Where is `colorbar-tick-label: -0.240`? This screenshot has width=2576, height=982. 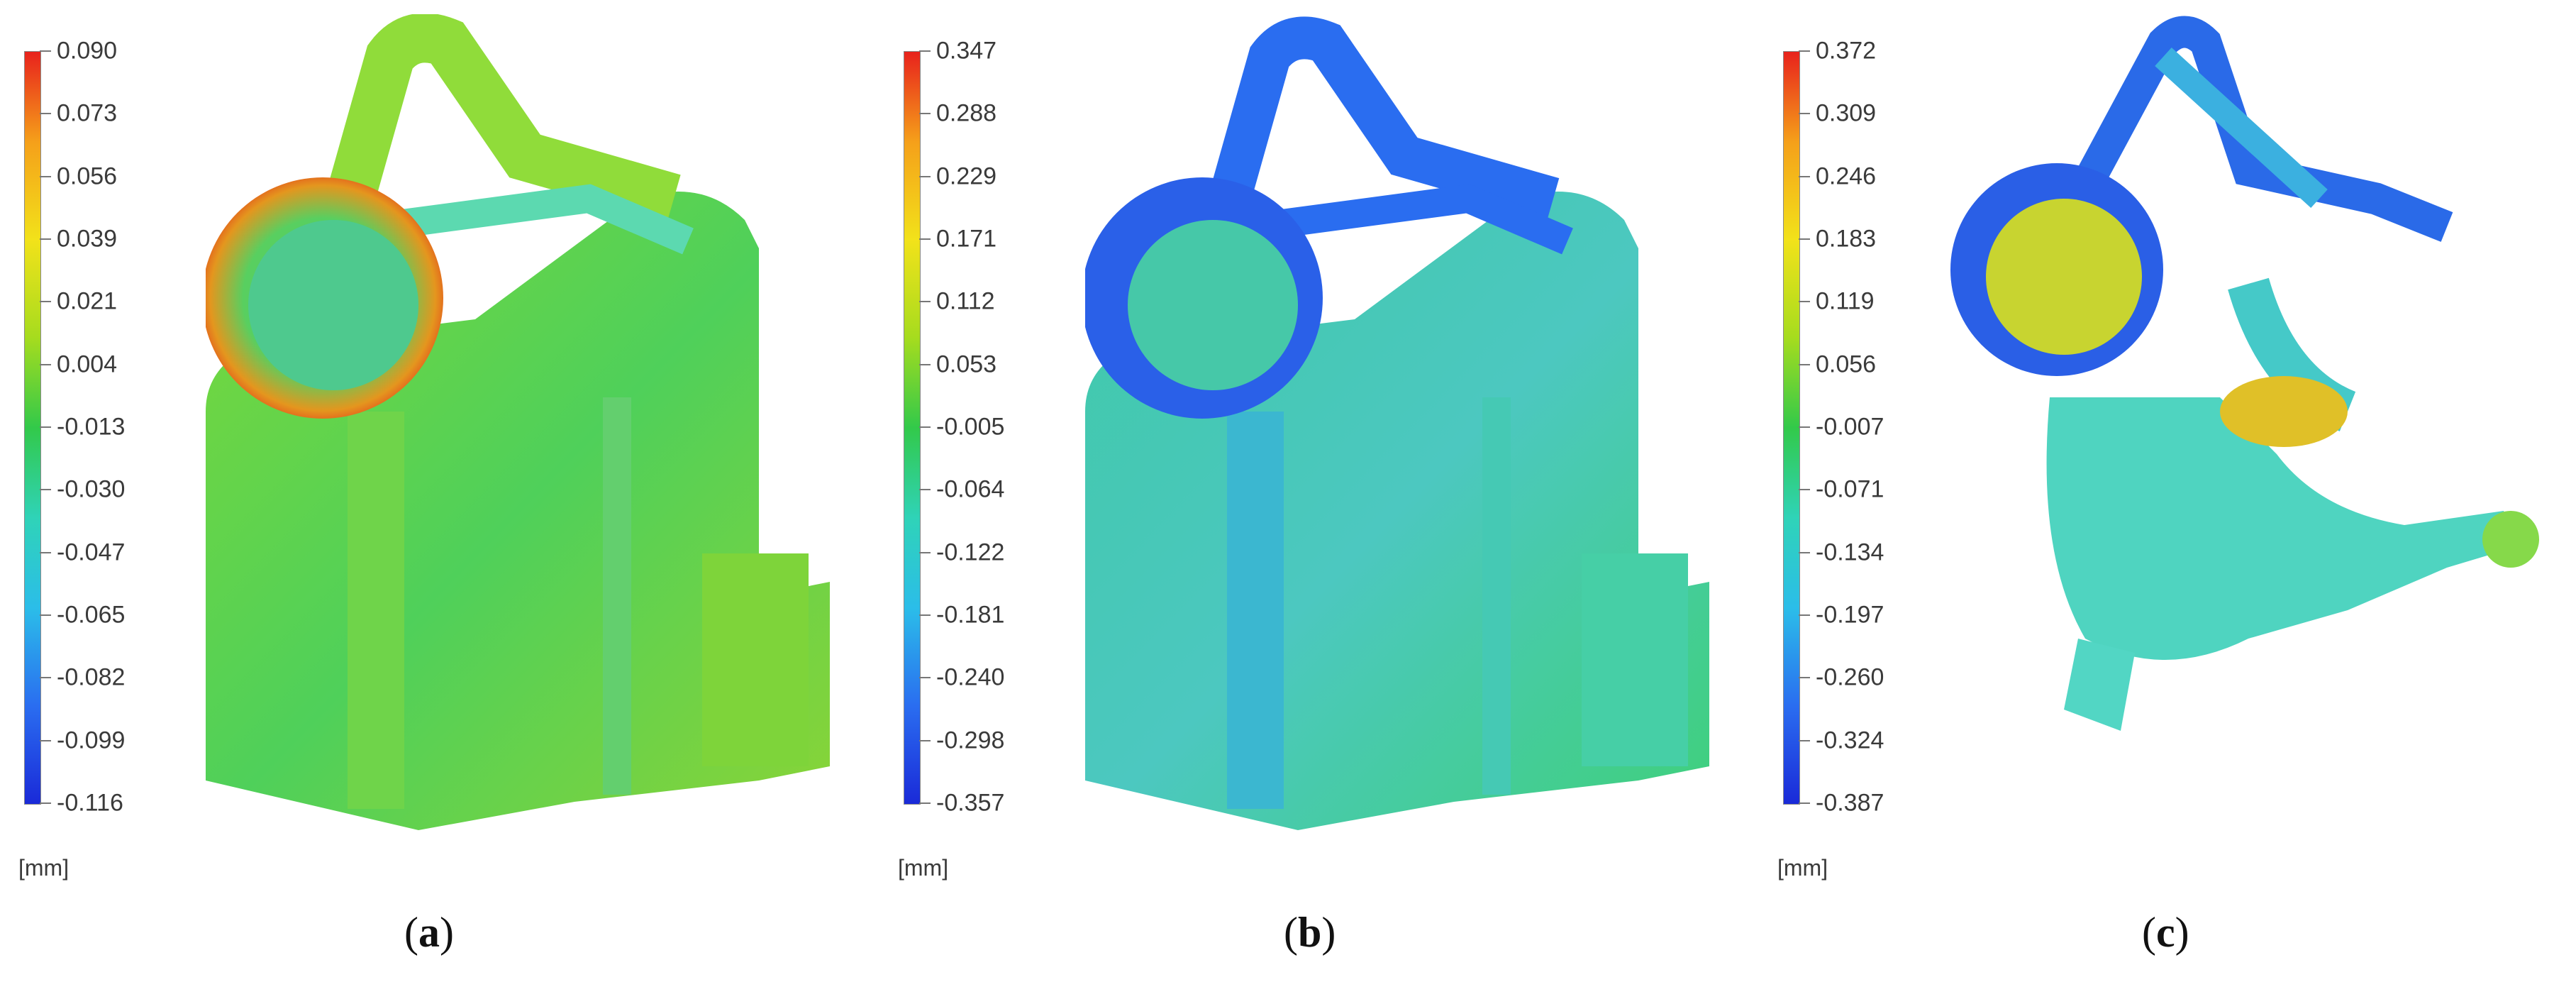 colorbar-tick-label: -0.240 is located at coordinates (970, 677).